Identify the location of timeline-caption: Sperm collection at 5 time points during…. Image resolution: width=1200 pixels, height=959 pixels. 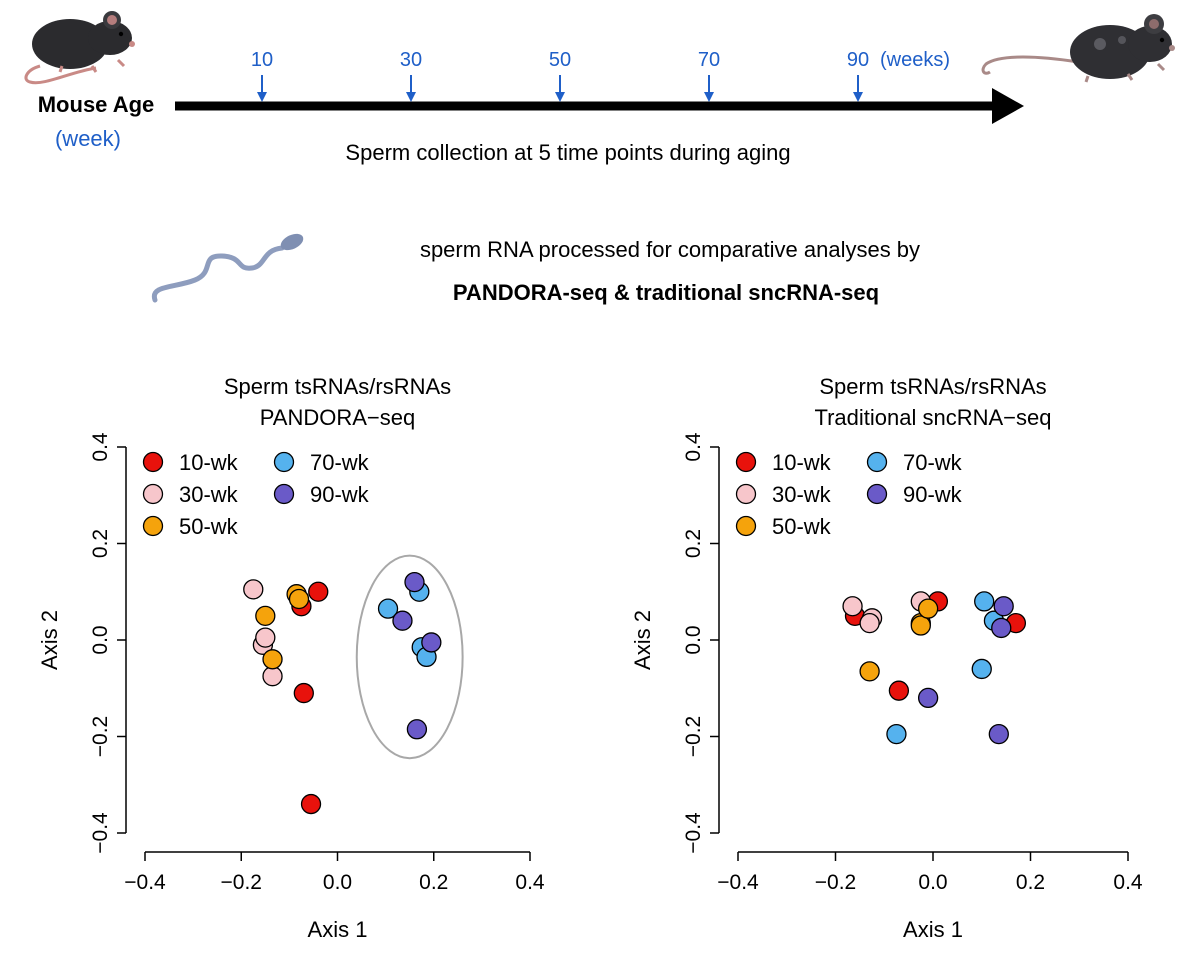
(567, 152).